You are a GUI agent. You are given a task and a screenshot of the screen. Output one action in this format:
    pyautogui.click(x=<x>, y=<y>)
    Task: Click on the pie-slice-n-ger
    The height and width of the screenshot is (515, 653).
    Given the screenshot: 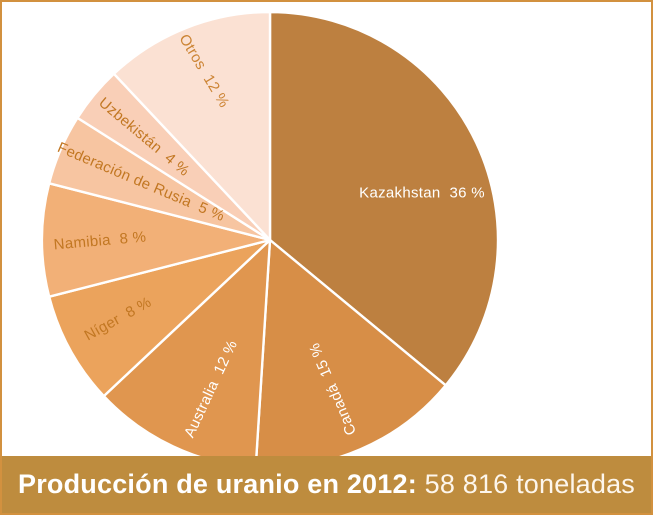 What is the action you would take?
    pyautogui.click(x=159, y=318)
    